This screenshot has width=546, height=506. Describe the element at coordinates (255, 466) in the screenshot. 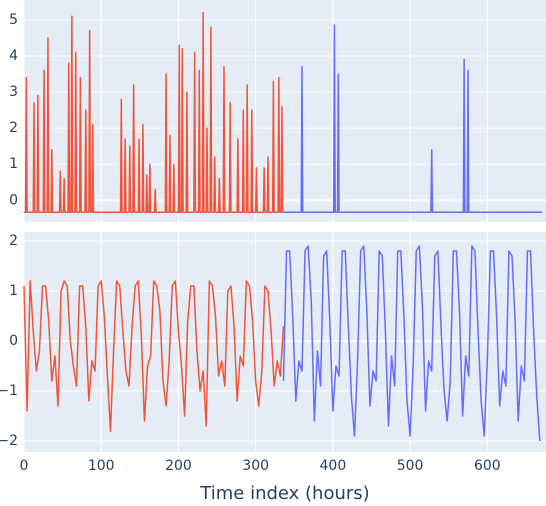

I see `x-tick-label: 300` at that location.